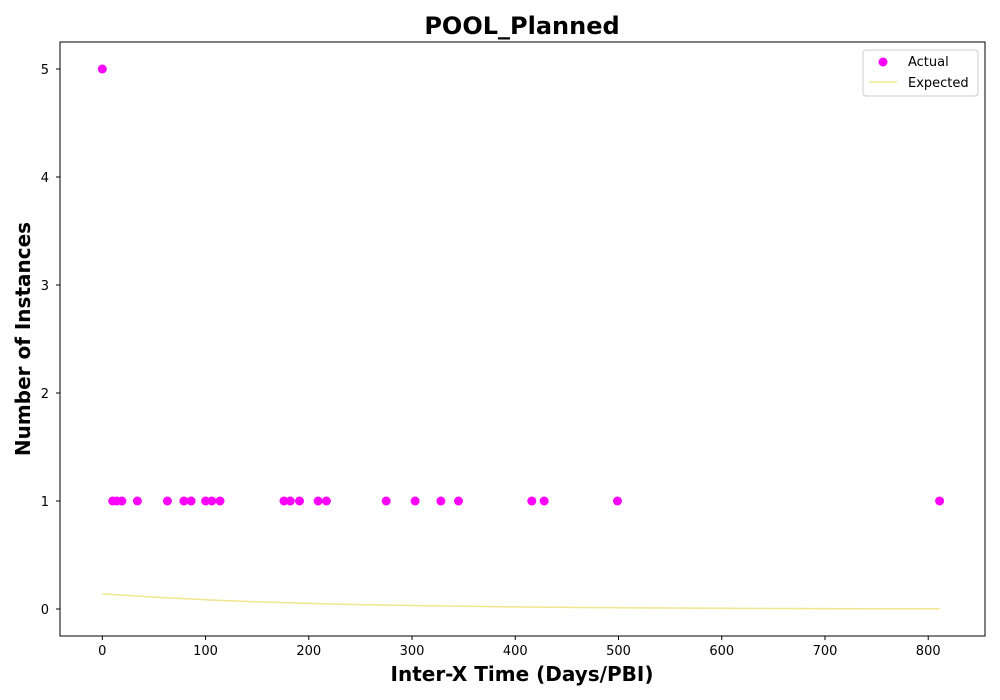  What do you see at coordinates (102, 651) in the screenshot?
I see `x-tick-label: 0` at bounding box center [102, 651].